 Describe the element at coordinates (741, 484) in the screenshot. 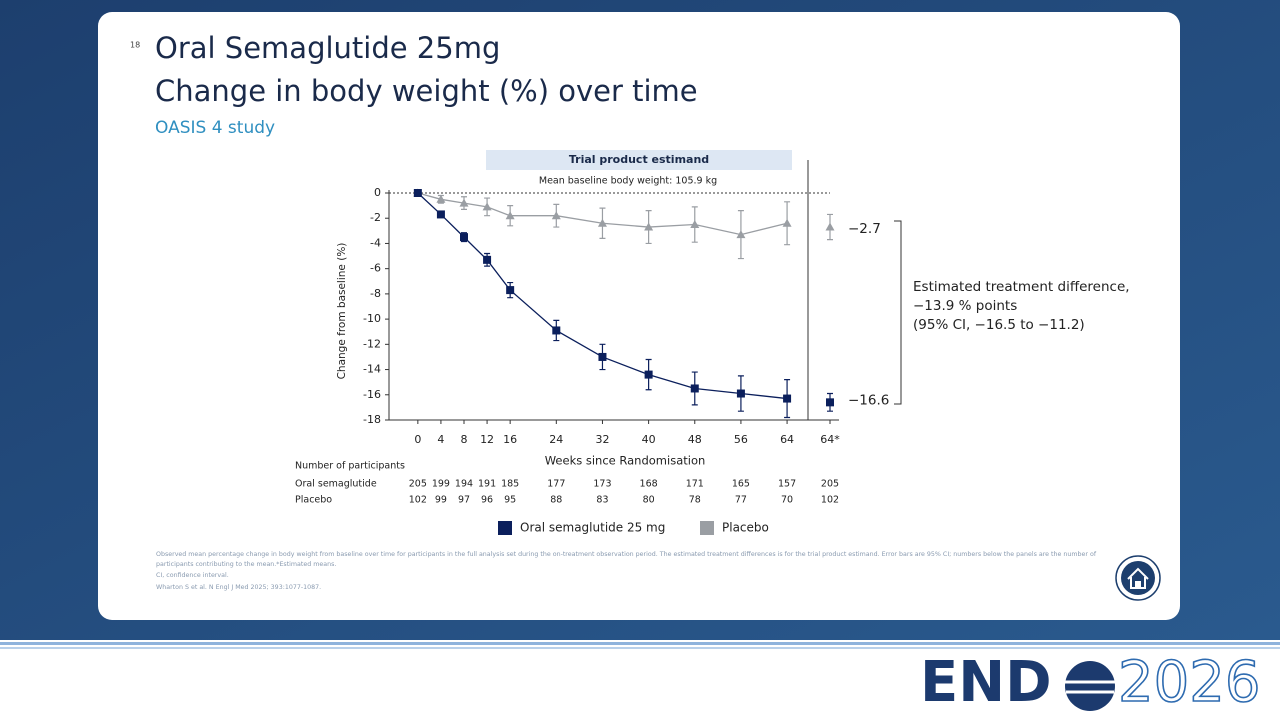

I see `participant-count: 165` at that location.